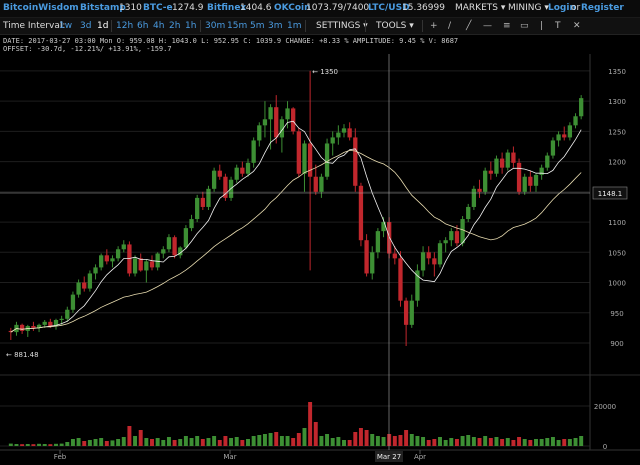  I want to click on text-tool-icon: T, so click(558, 26).